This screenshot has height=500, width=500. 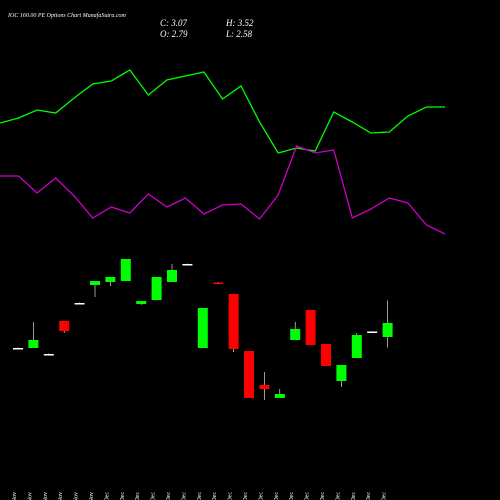 What do you see at coordinates (184, 496) in the screenshot?
I see `x-tick-label: 08 Dec` at bounding box center [184, 496].